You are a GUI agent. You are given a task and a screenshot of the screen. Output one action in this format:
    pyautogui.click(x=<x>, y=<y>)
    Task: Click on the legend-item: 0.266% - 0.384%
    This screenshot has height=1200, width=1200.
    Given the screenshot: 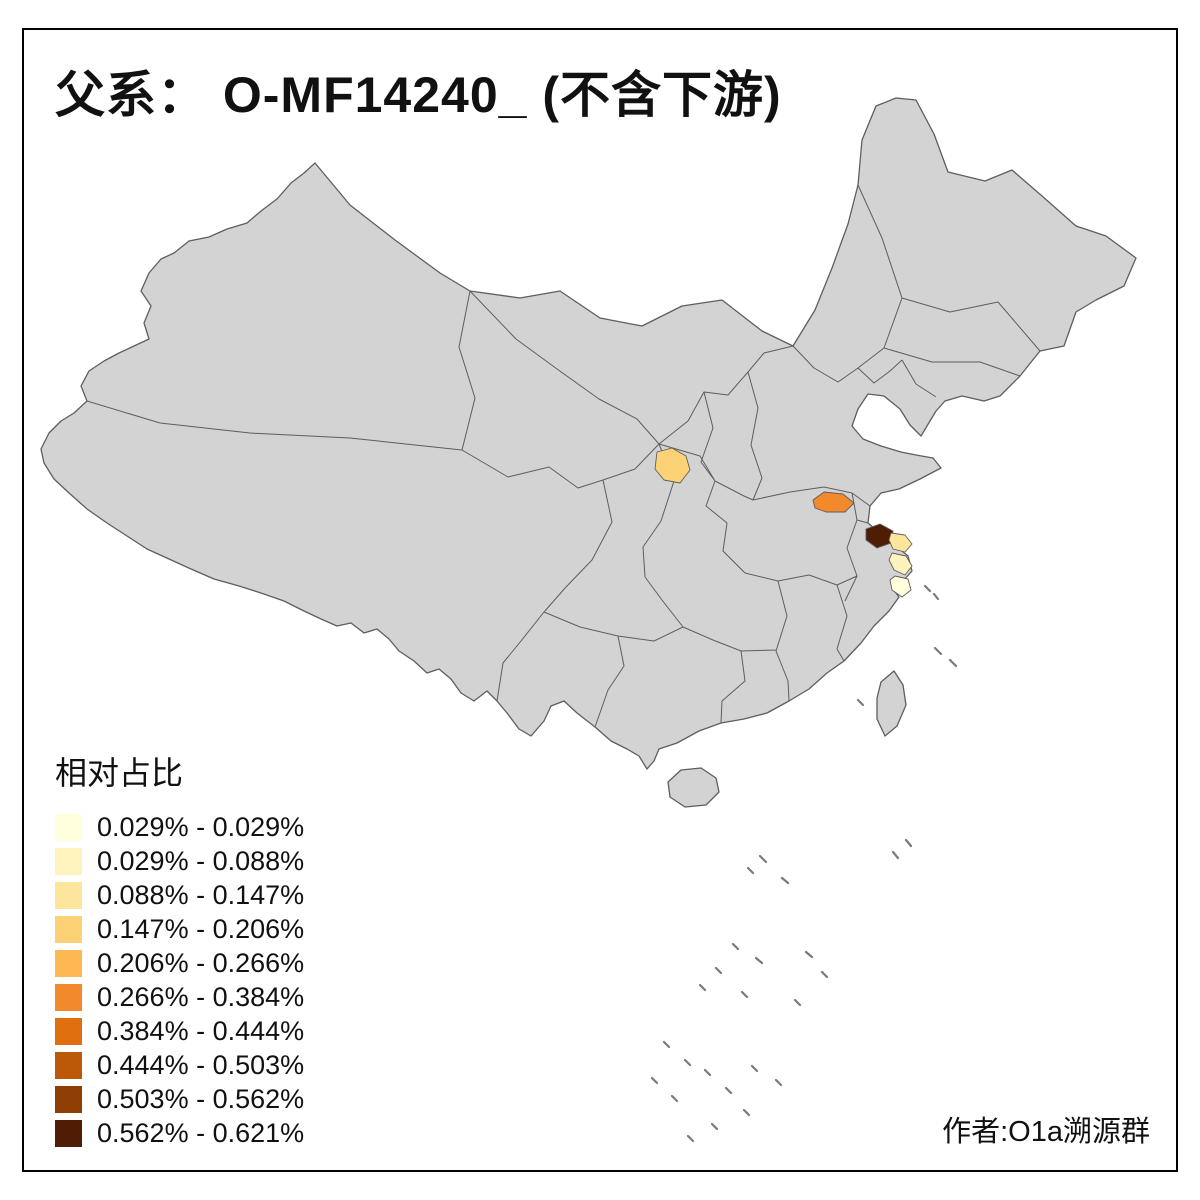 What is the action you would take?
    pyautogui.click(x=179, y=997)
    